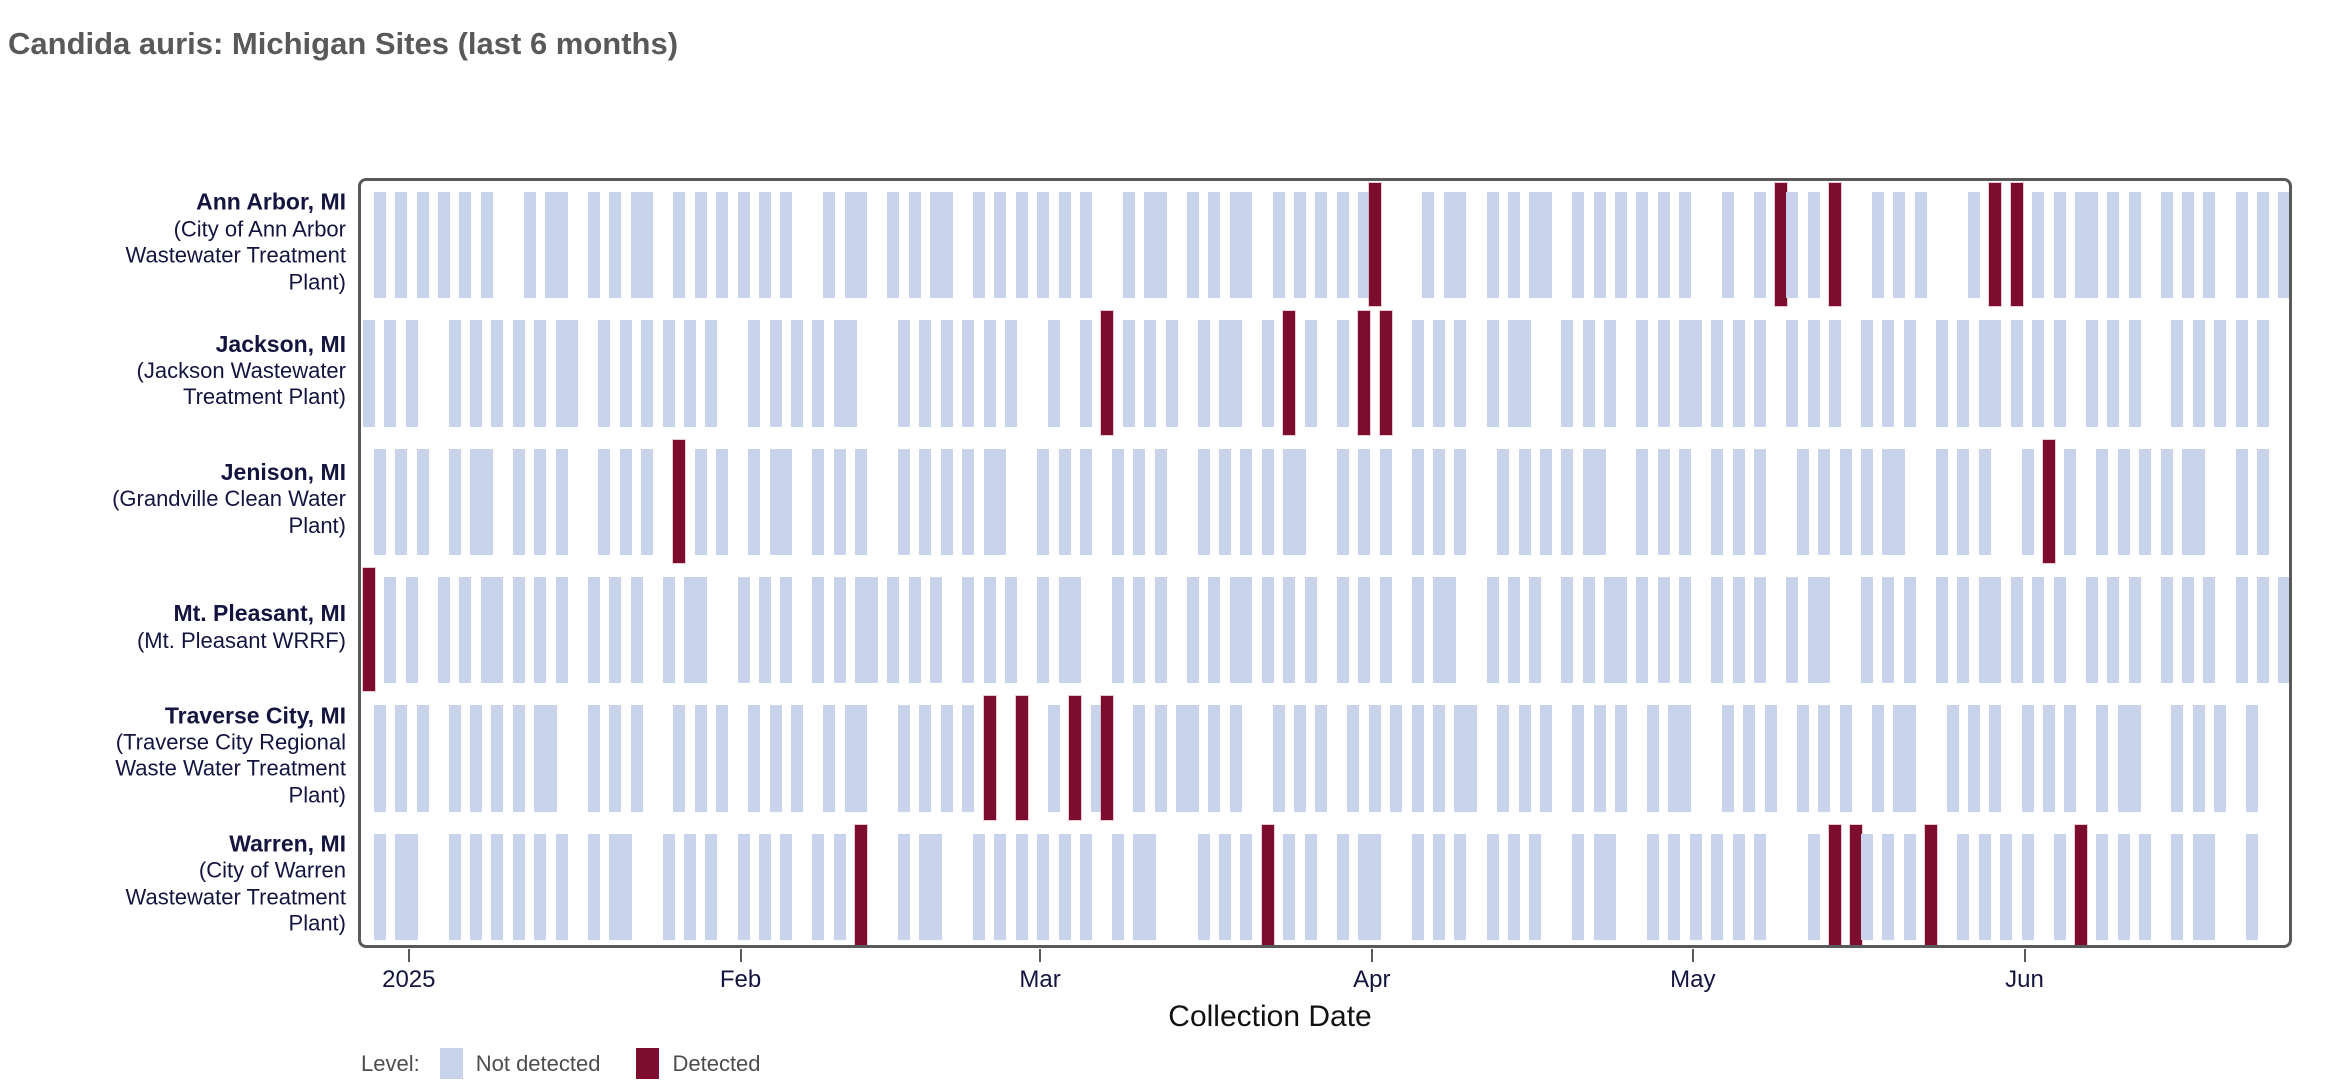 This screenshot has height=1092, width=2342. Describe the element at coordinates (451, 1063) in the screenshot. I see `not-detected-swatch` at that location.